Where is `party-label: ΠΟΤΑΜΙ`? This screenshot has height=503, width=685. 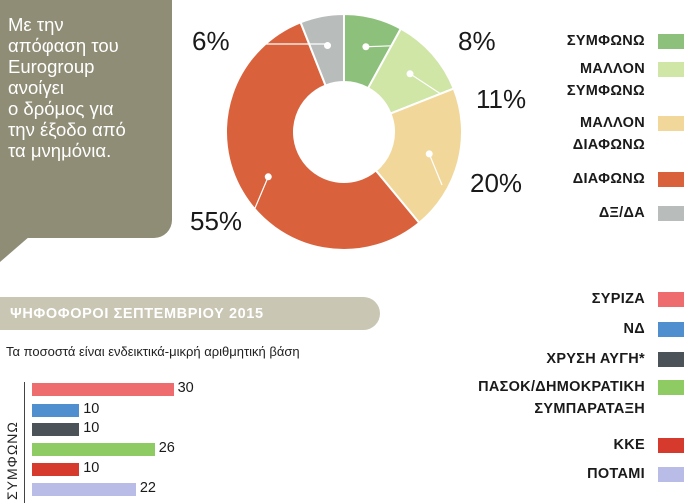 party-label: ΠΟΤΑΜΙ is located at coordinates (616, 474).